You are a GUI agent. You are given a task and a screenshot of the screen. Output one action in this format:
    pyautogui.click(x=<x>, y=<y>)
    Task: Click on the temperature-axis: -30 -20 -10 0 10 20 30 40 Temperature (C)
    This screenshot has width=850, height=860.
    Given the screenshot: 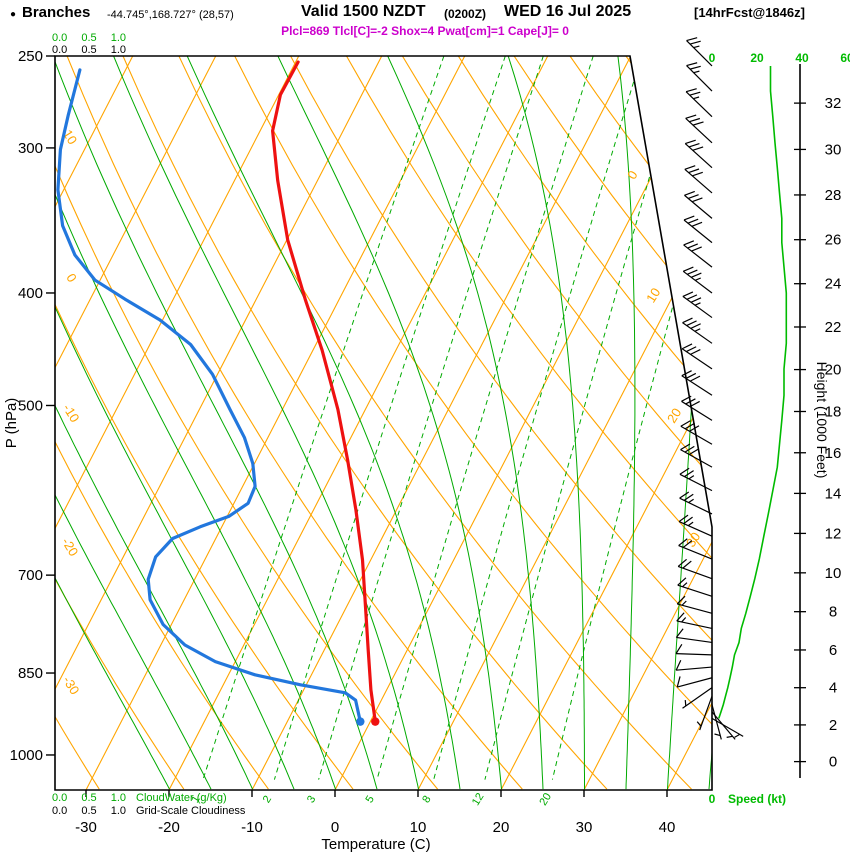 What is the action you would take?
    pyautogui.click(x=375, y=821)
    